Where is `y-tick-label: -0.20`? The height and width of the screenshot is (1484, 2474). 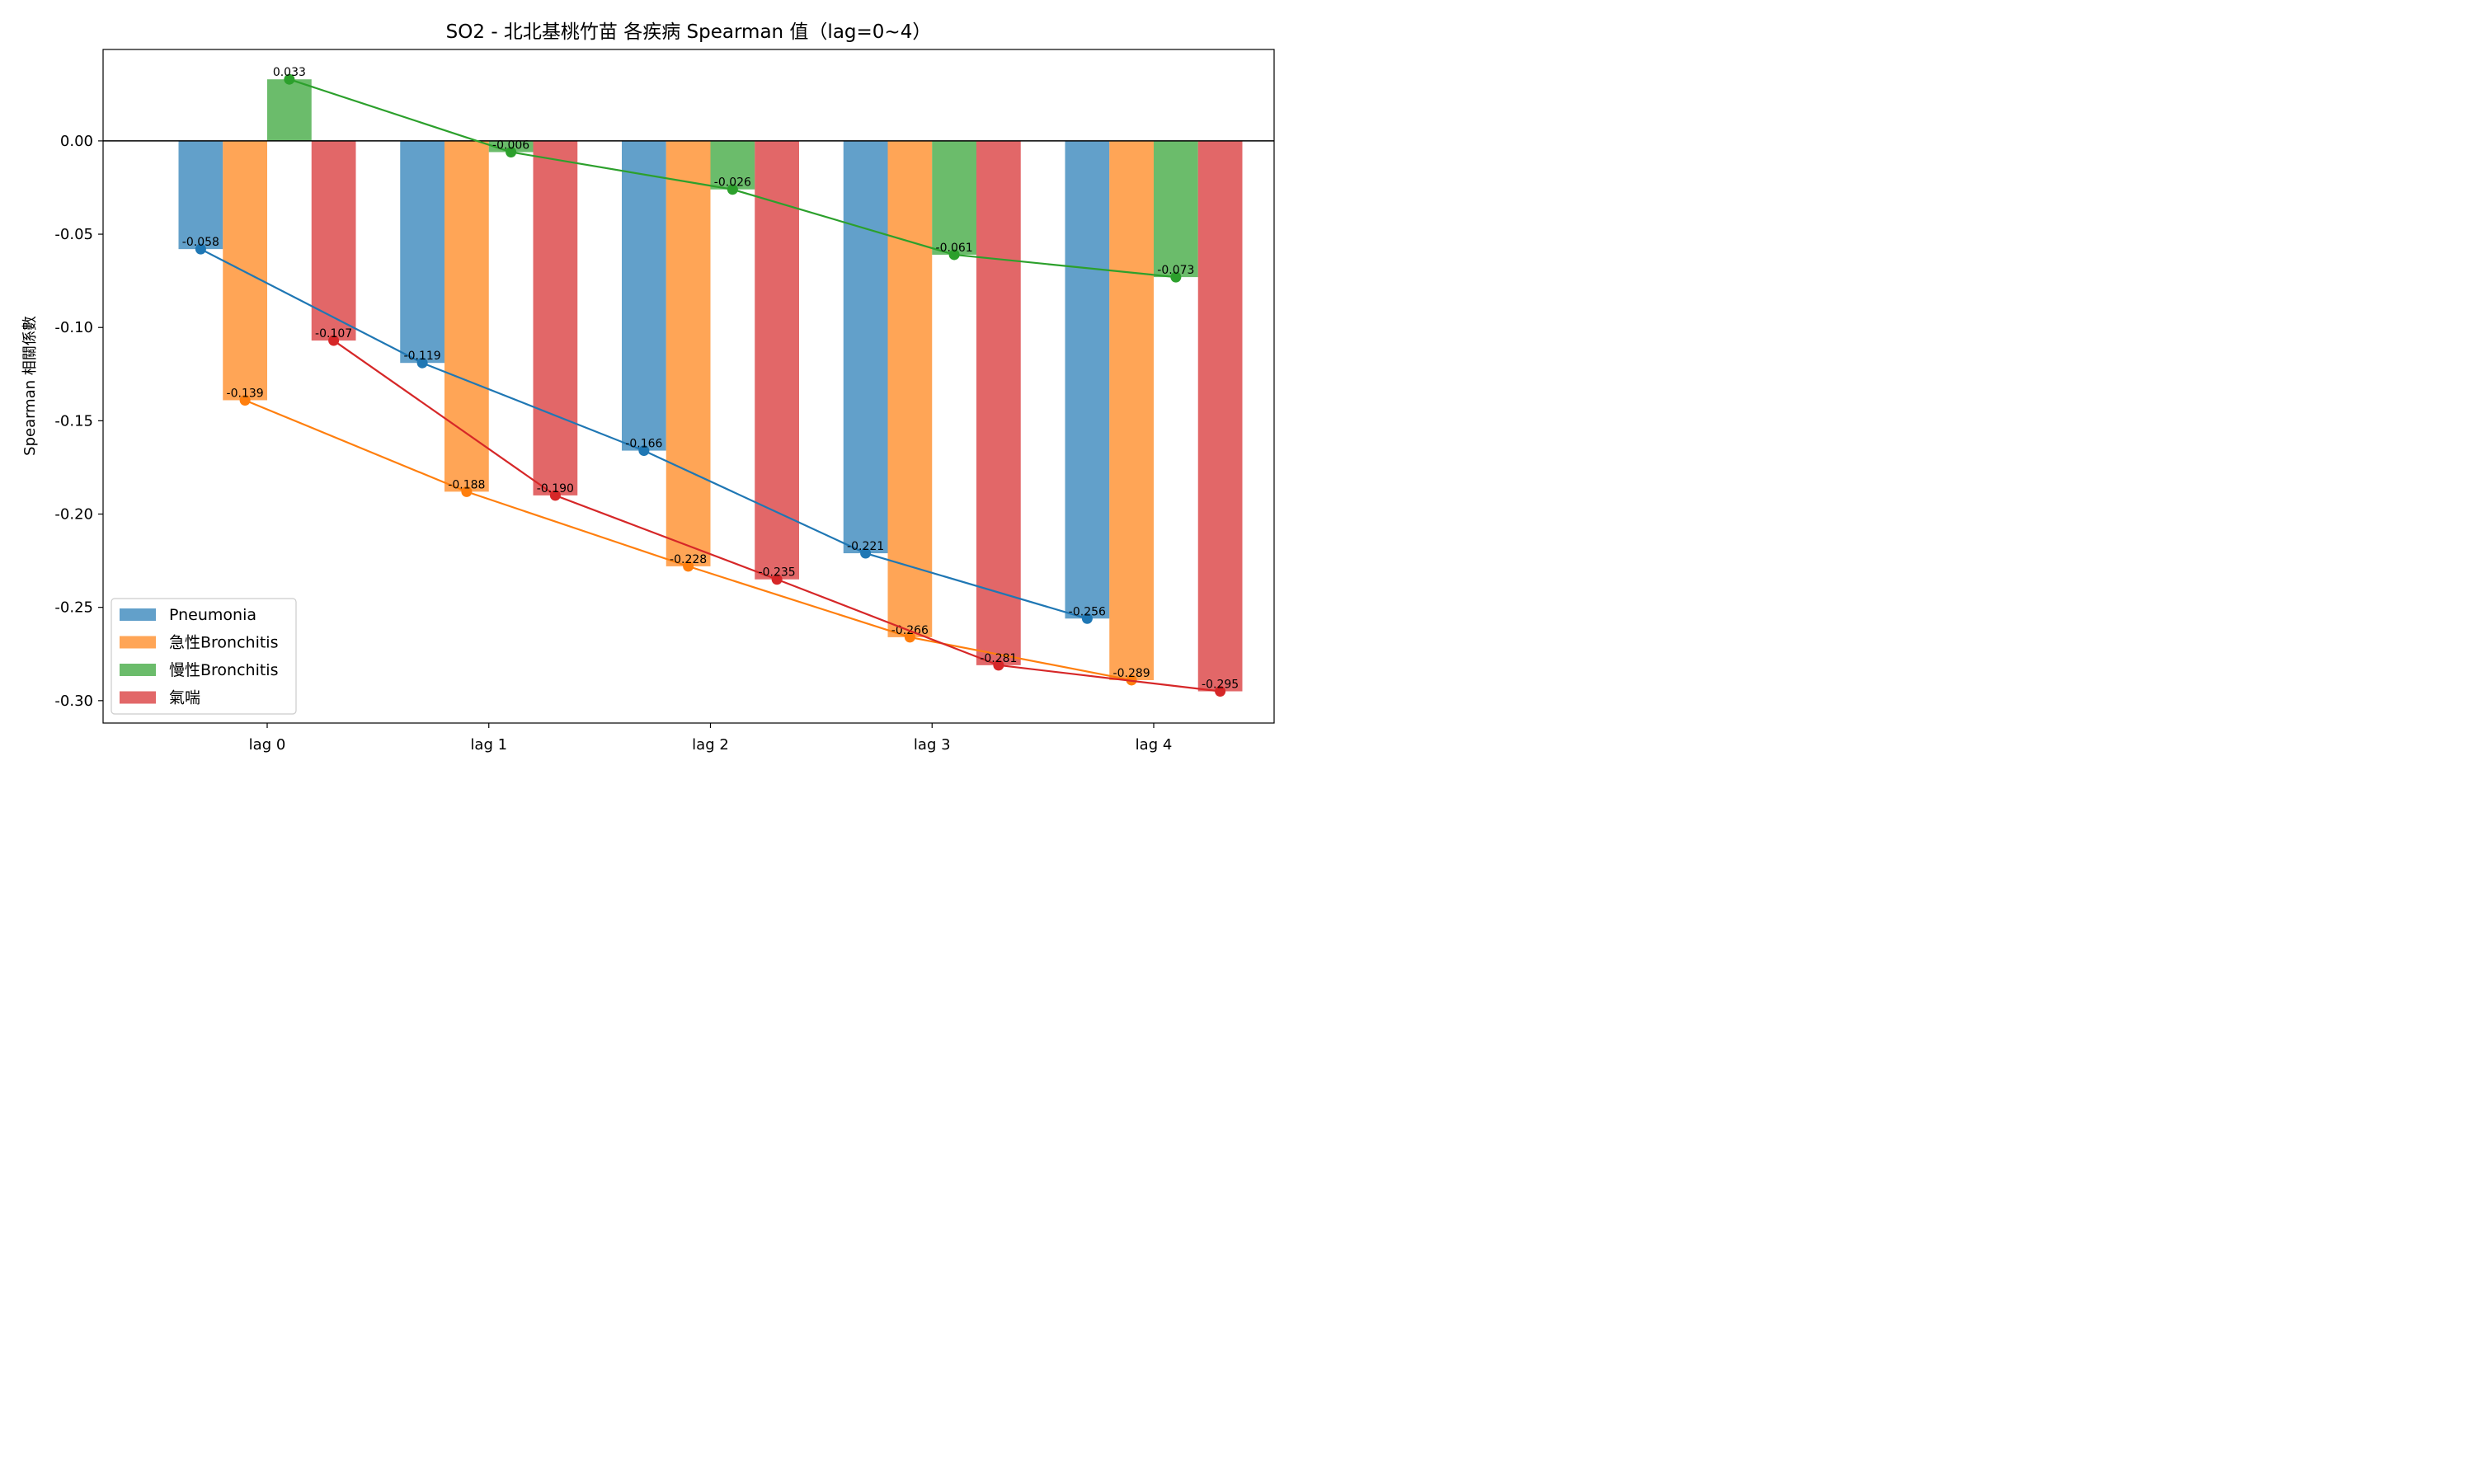
y-tick-label: -0.20 is located at coordinates (73, 515).